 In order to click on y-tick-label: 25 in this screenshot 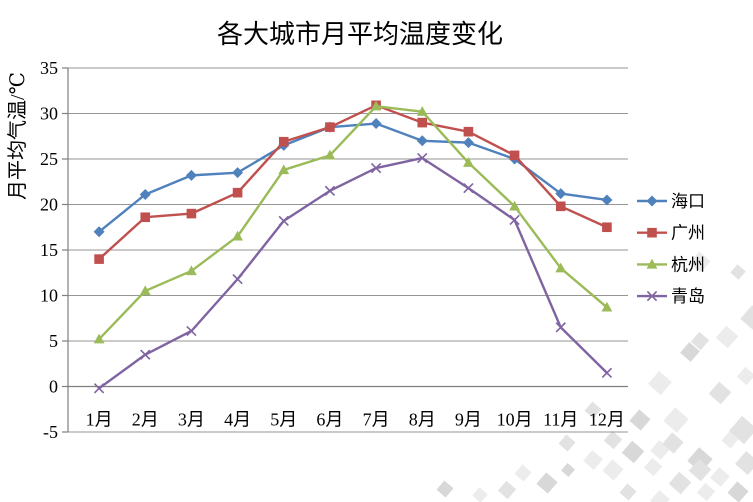, I will do `click(49, 159)`.